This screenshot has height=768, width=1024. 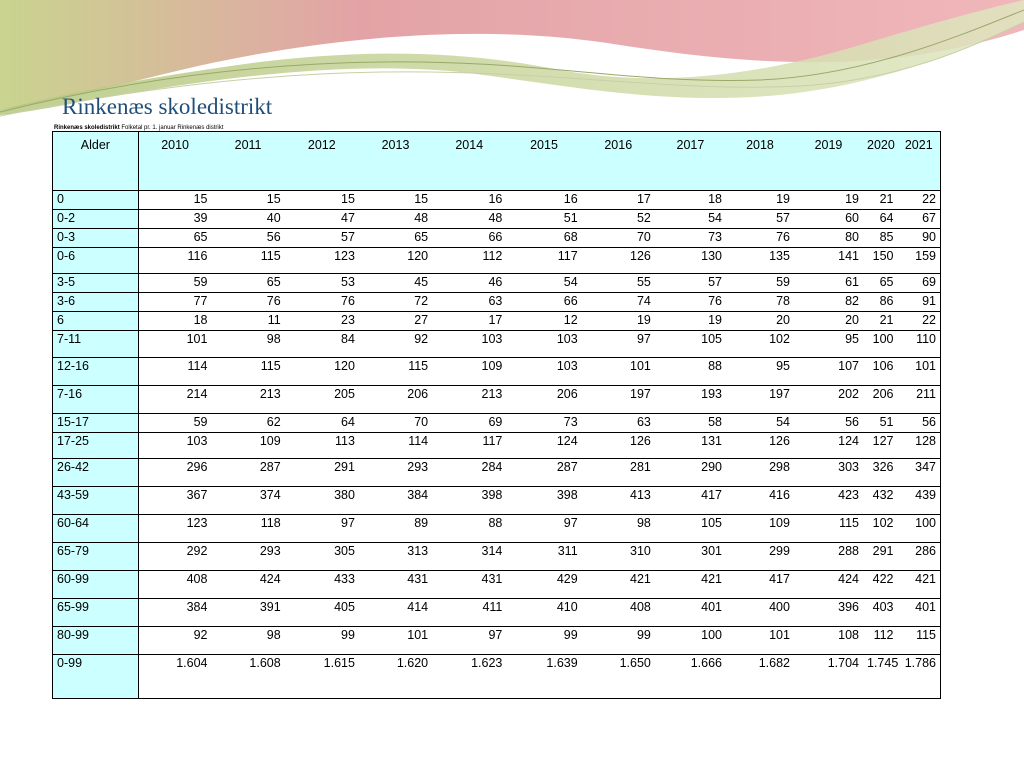 I want to click on value-cell: 65, so click(x=880, y=283).